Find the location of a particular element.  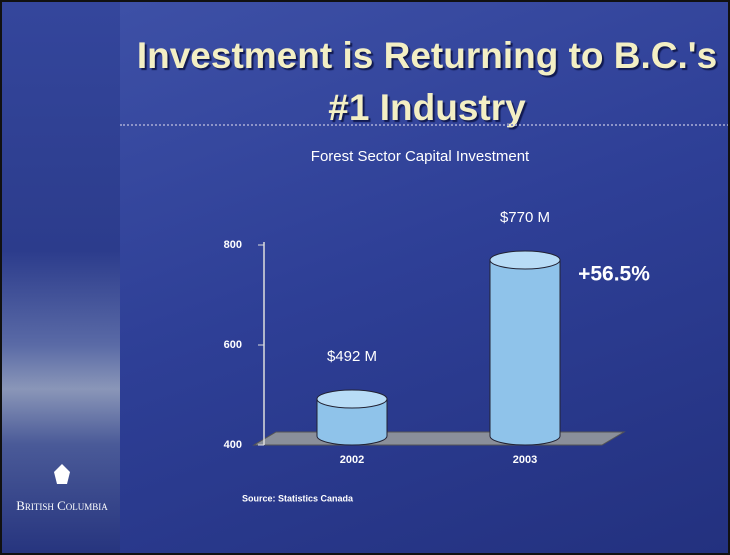

annotation: +56.5% is located at coordinates (614, 274).